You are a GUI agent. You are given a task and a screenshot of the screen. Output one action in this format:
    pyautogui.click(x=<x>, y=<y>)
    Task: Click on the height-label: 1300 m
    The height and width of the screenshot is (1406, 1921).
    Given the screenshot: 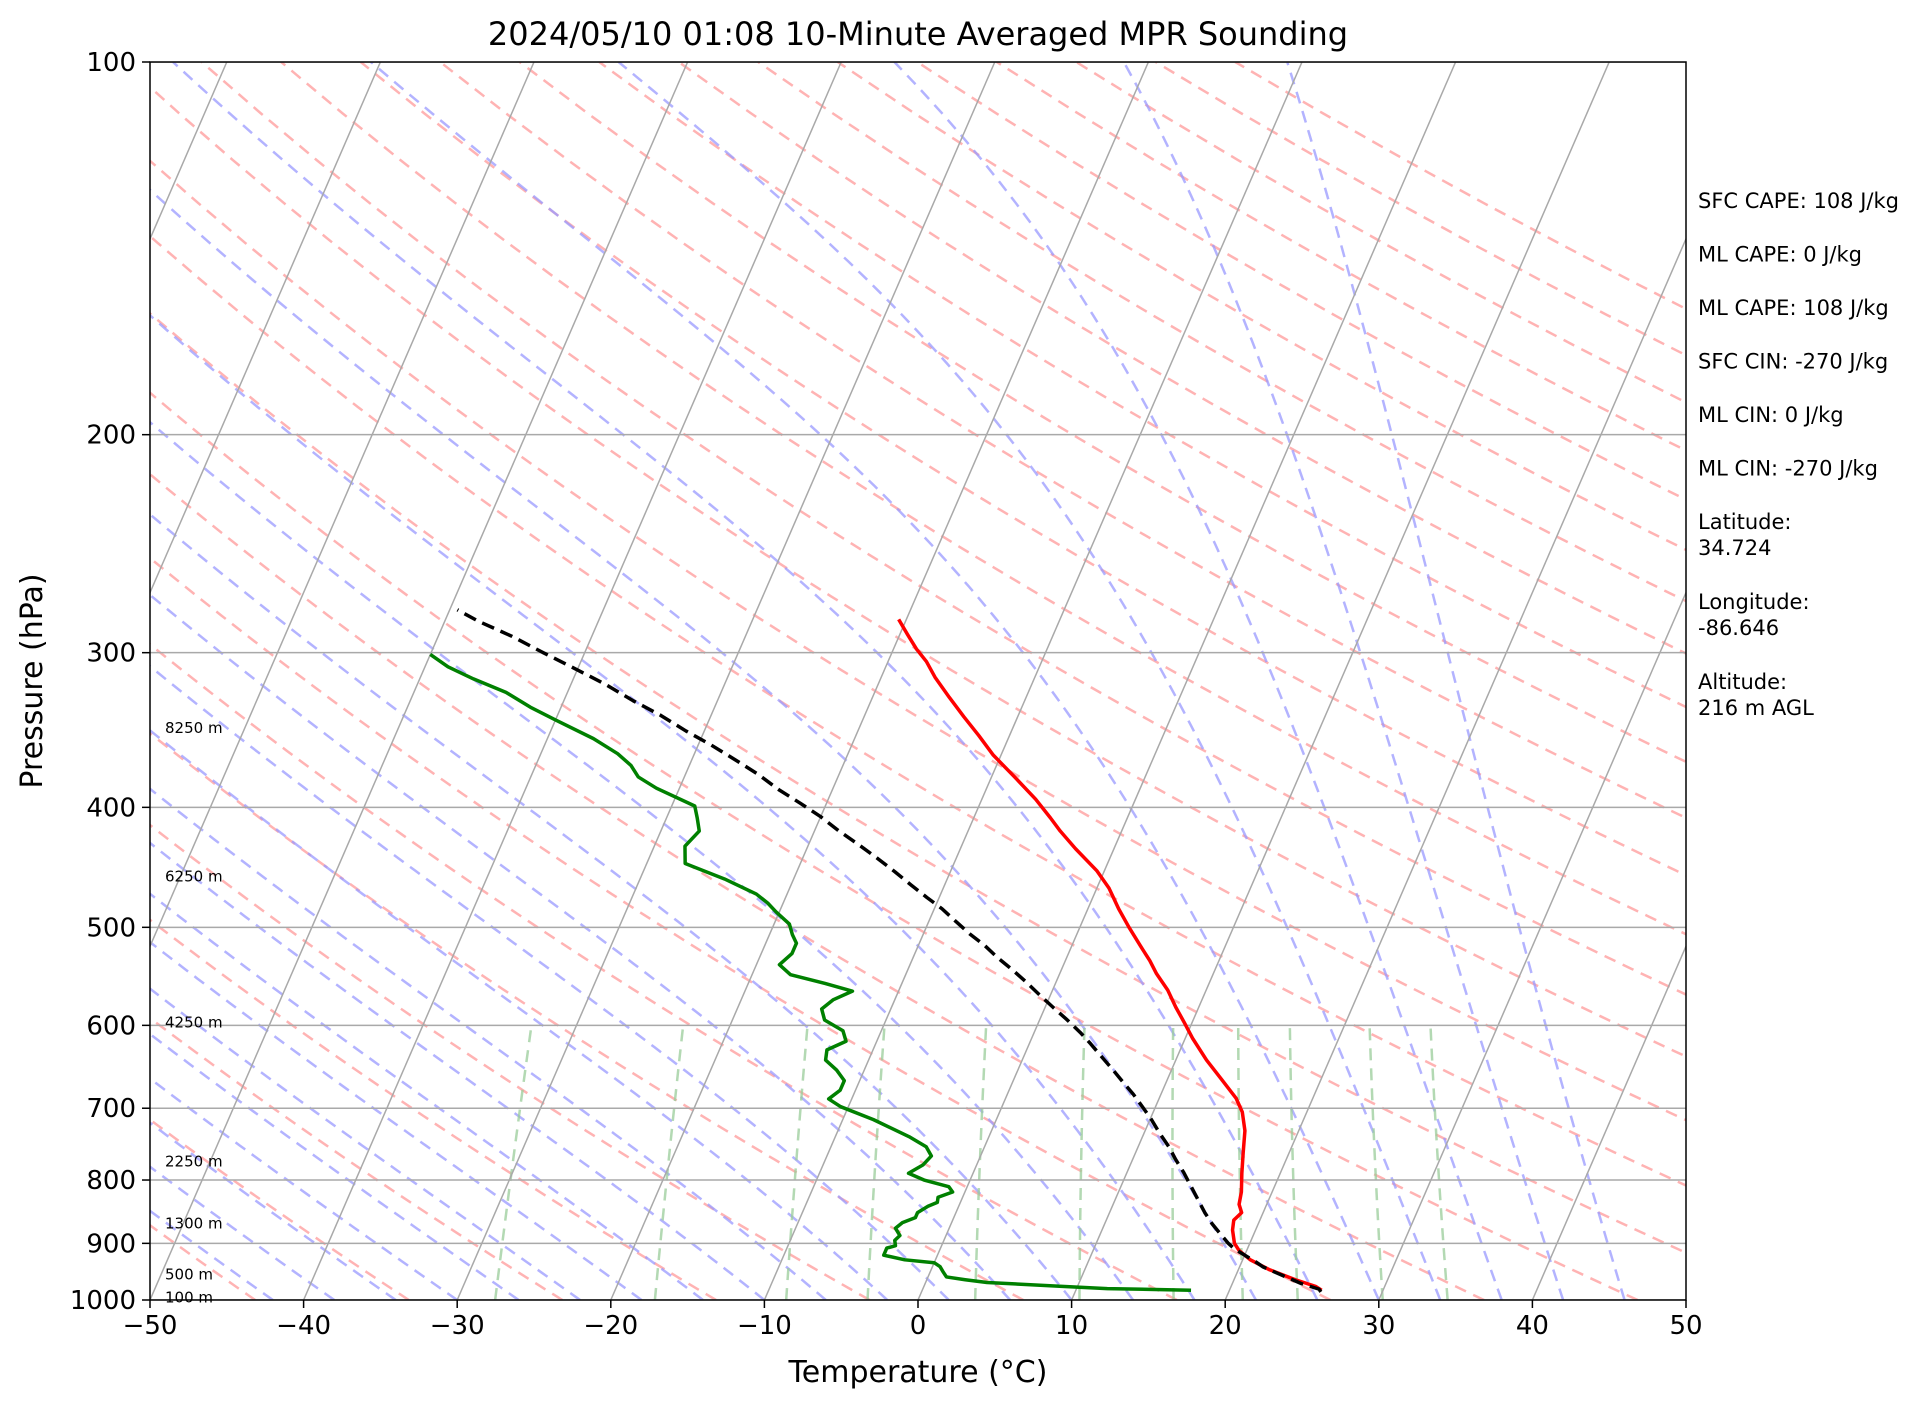 What is the action you would take?
    pyautogui.click(x=194, y=1223)
    